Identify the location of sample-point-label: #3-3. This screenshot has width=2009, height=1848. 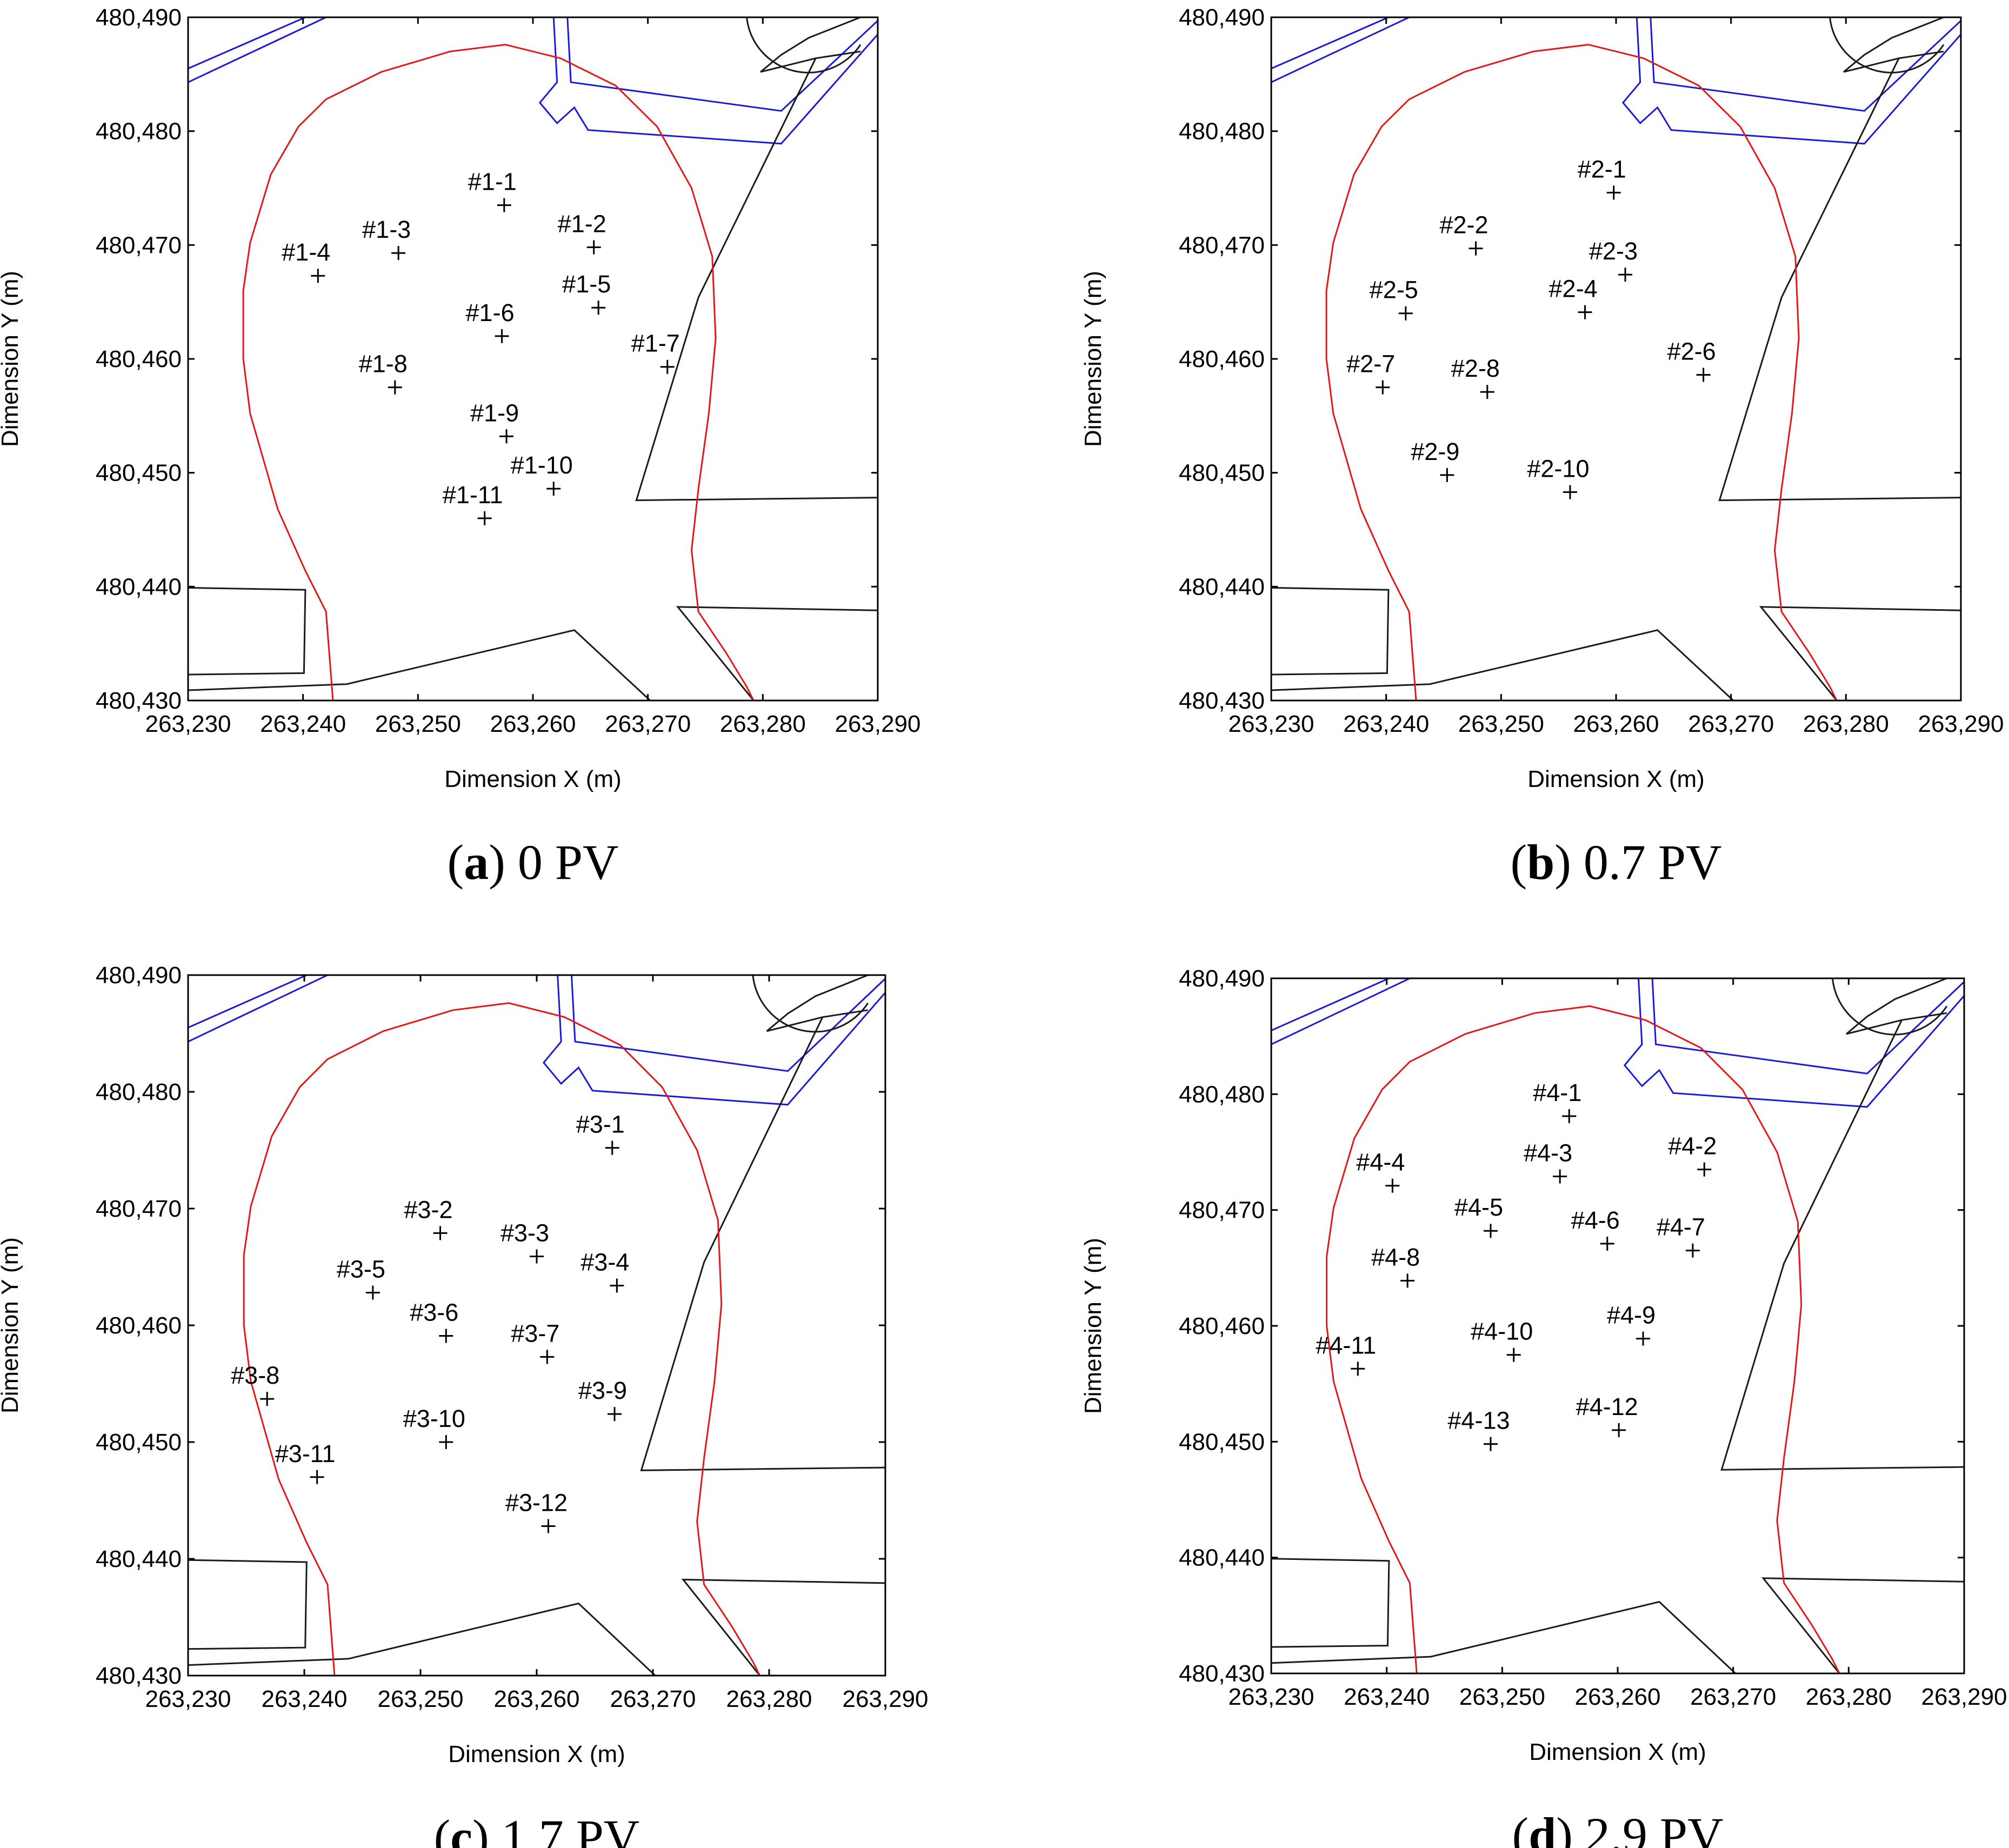
(524, 1233).